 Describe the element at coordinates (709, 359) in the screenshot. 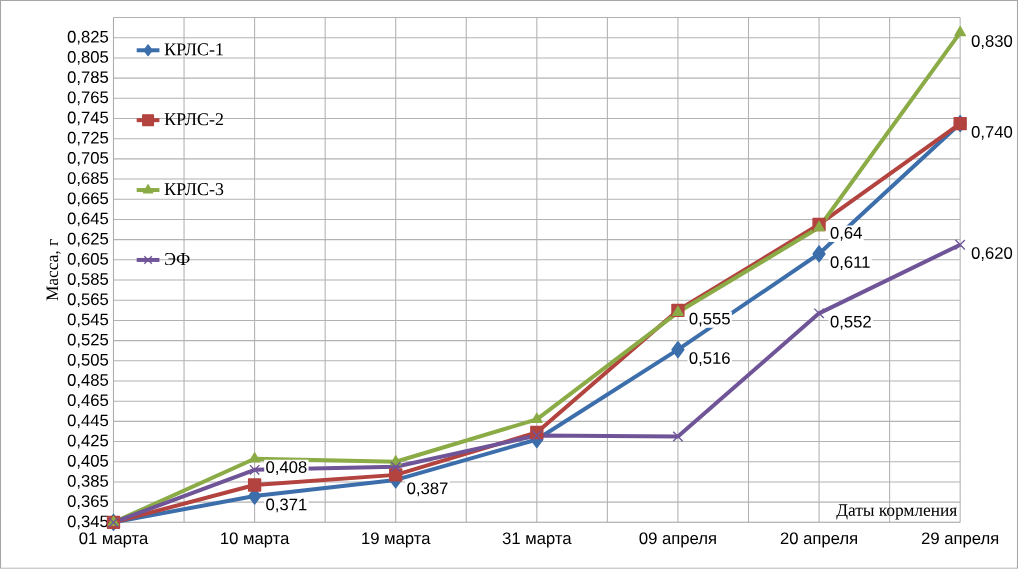

I see `data-label: 0,516` at that location.